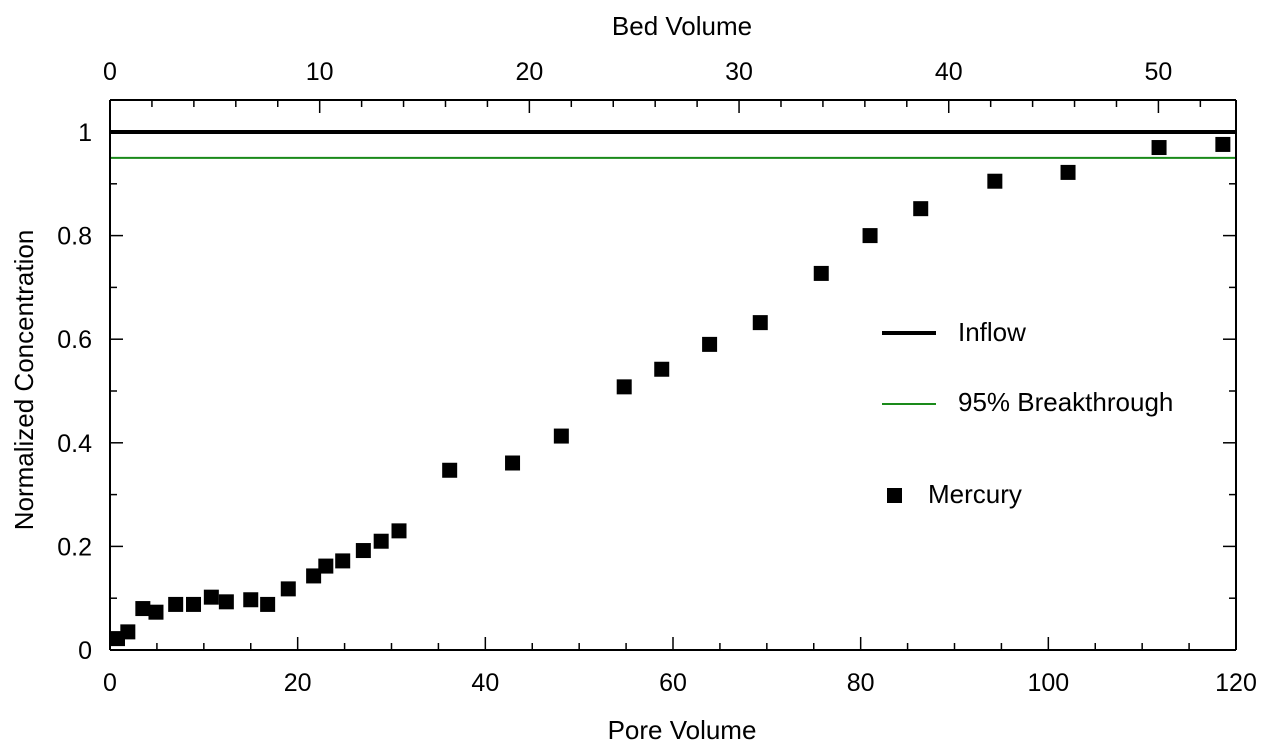  I want to click on y-tick-label: 0.2, so click(74, 547).